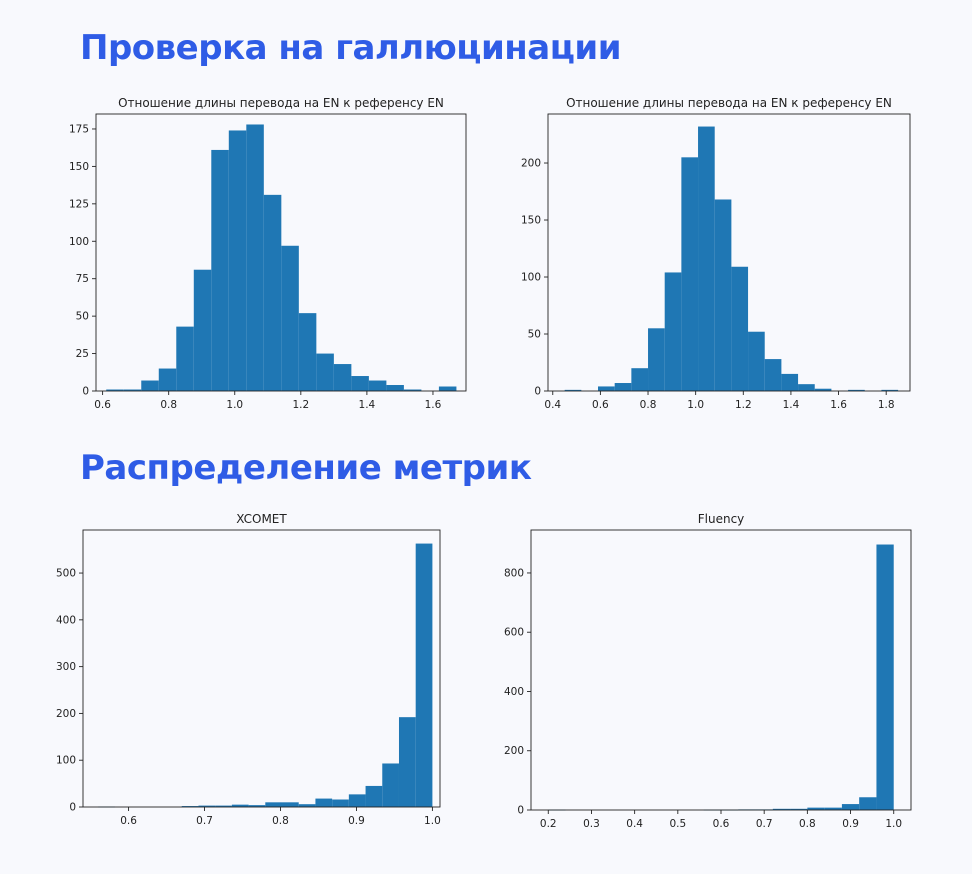 This screenshot has width=972, height=874. What do you see at coordinates (677, 824) in the screenshot?
I see `x-tick-label: 0.5` at bounding box center [677, 824].